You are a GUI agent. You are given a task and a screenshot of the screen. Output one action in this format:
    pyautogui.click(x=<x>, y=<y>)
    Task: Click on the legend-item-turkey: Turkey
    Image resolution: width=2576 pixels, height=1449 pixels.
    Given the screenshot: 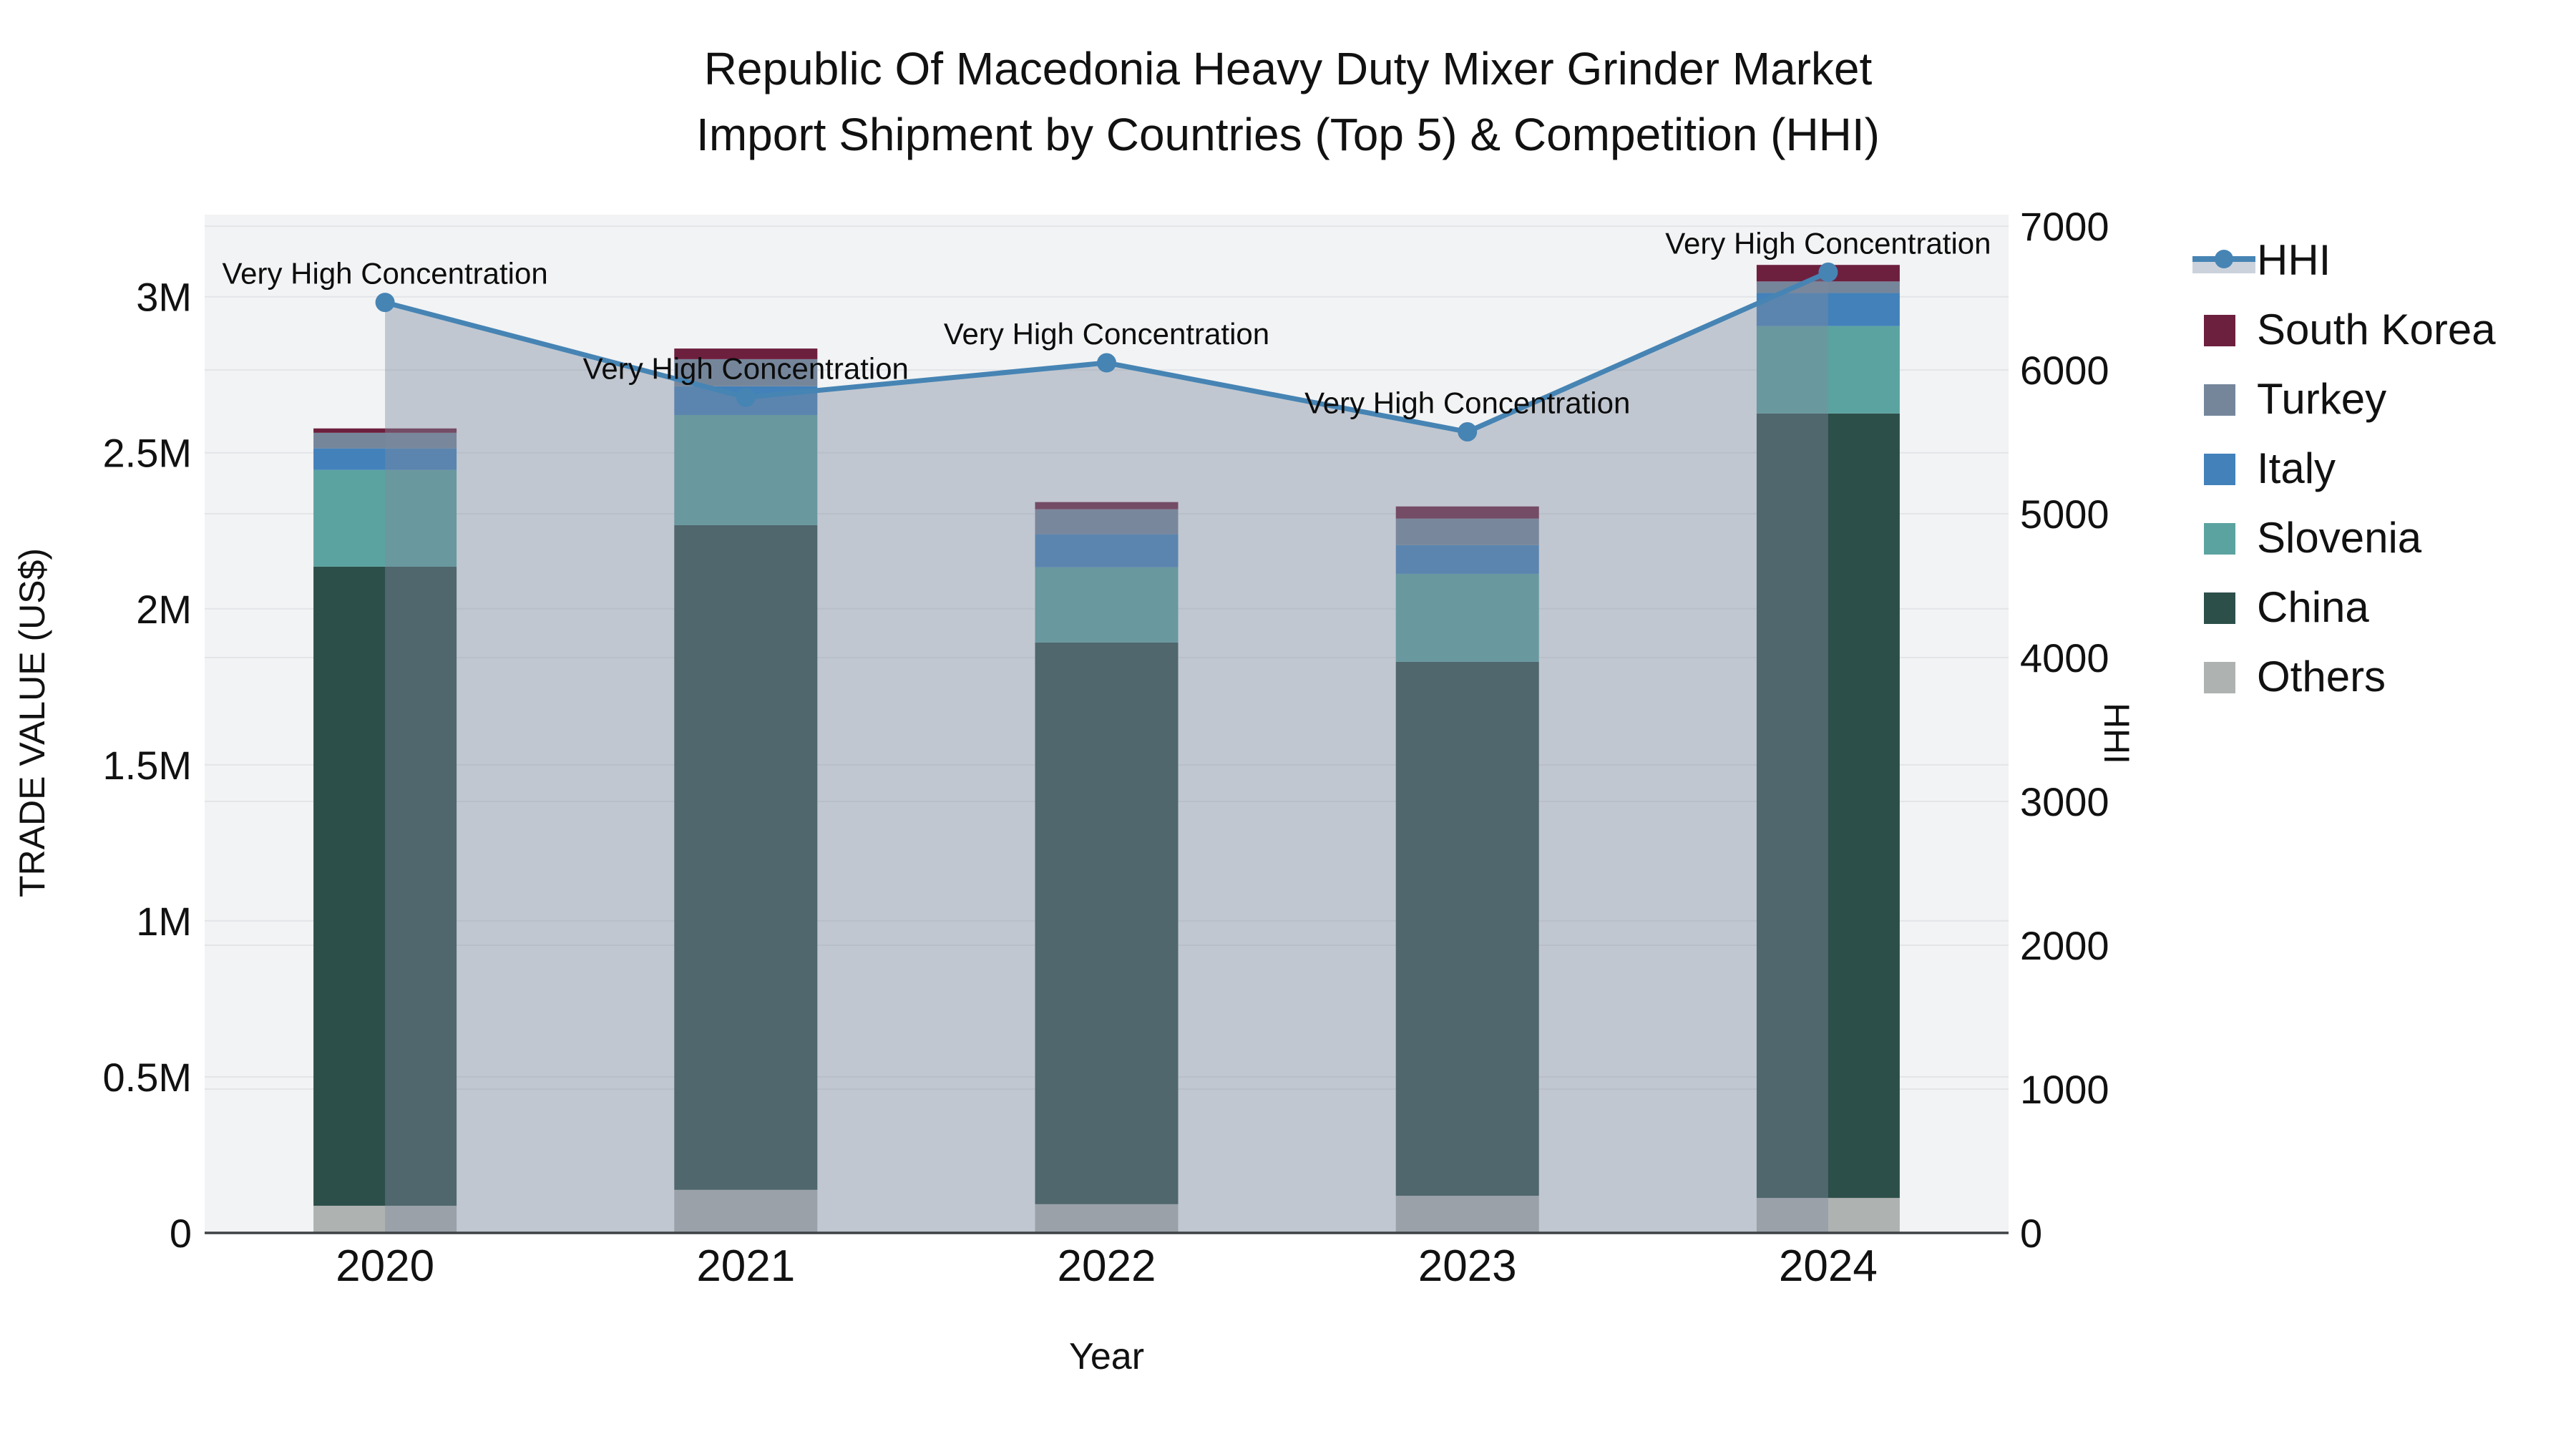 What is the action you would take?
    pyautogui.click(x=2343, y=399)
    